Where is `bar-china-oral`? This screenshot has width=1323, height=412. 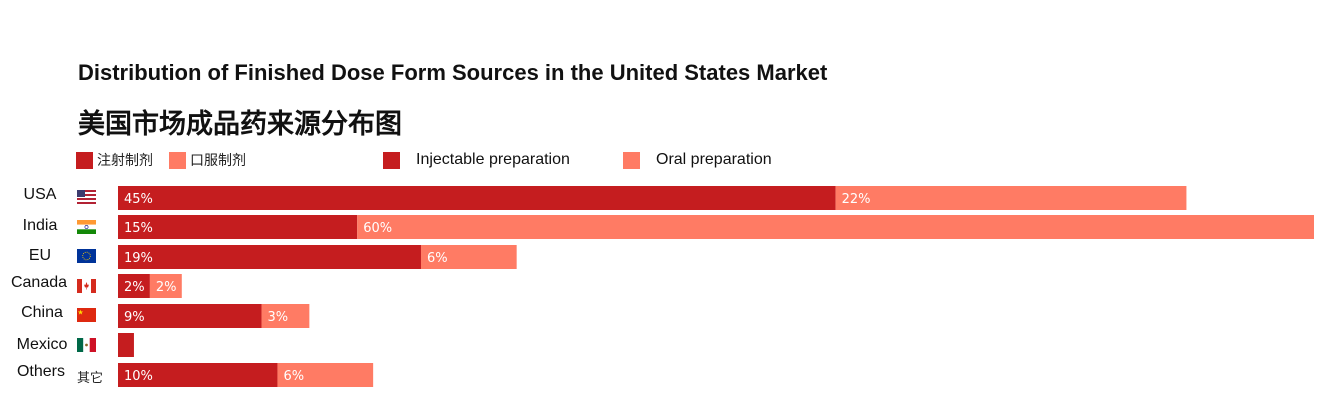
bar-china-oral is located at coordinates (285, 316).